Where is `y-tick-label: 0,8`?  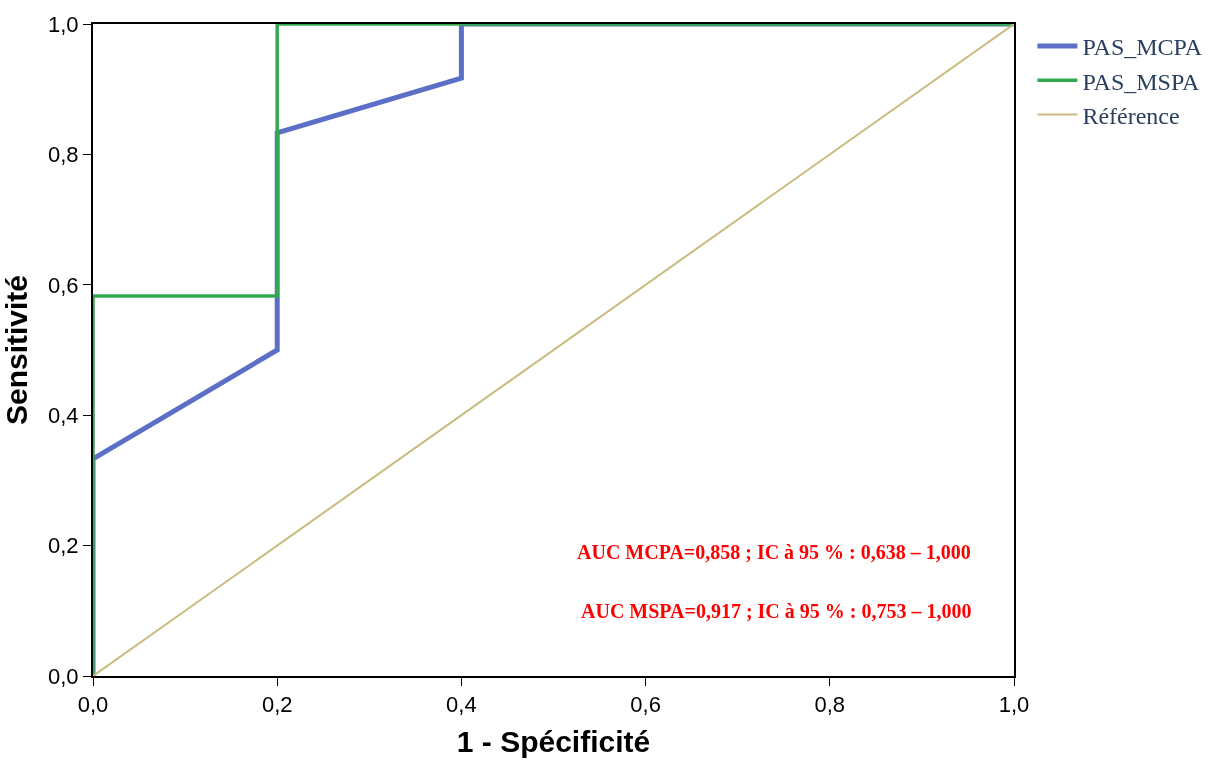 y-tick-label: 0,8 is located at coordinates (63, 155).